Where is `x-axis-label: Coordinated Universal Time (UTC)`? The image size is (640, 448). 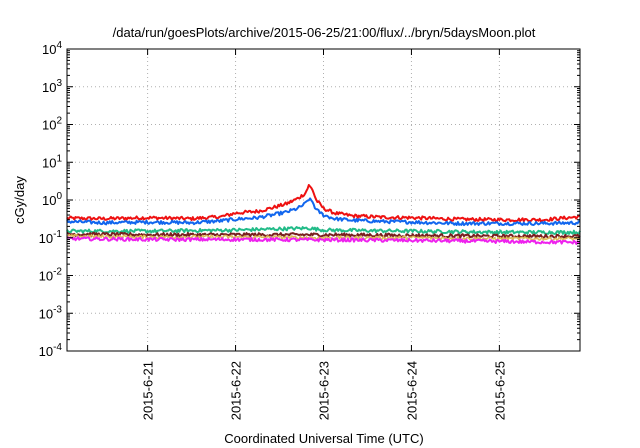 x-axis-label: Coordinated Universal Time (UTC) is located at coordinates (323, 438).